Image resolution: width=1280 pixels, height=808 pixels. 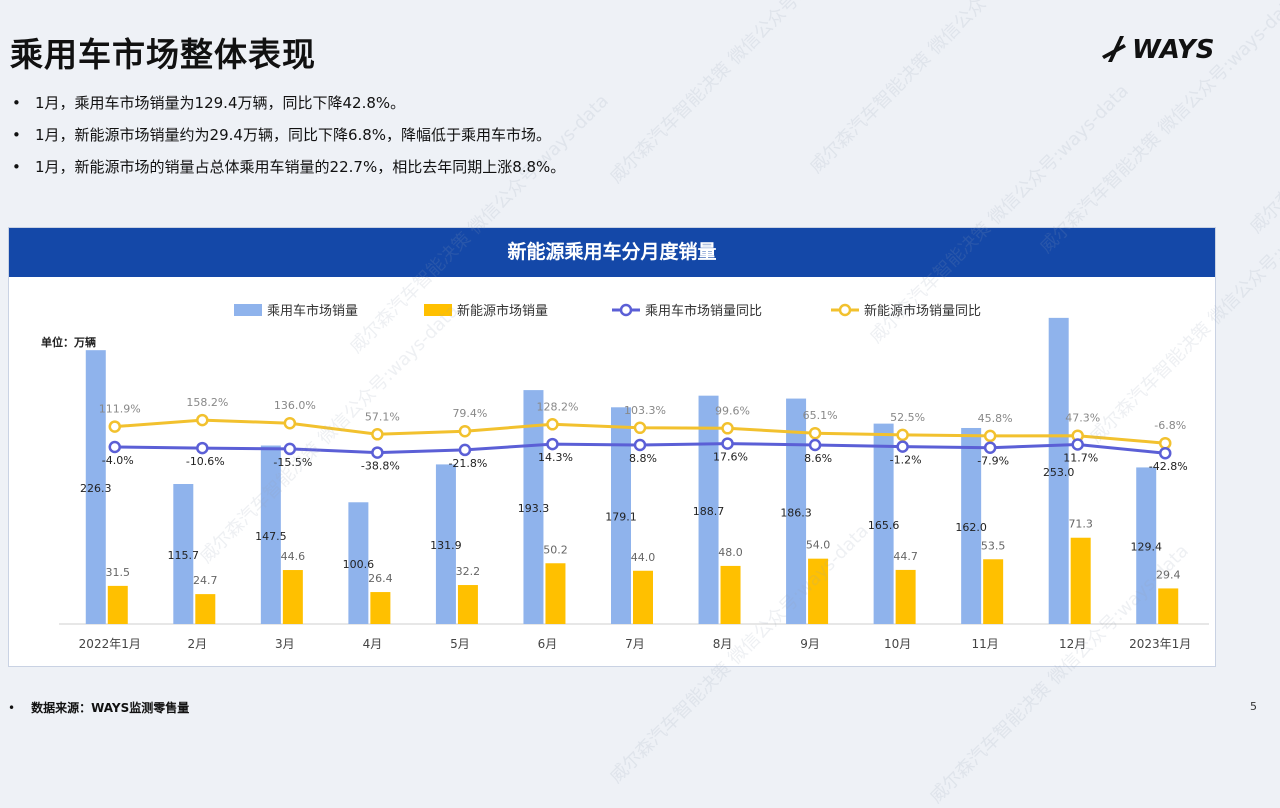 I want to click on bullet-text: 1月，乘用车市场销量为129.4万辆，同比下降42.8%。, so click(x=220, y=103).